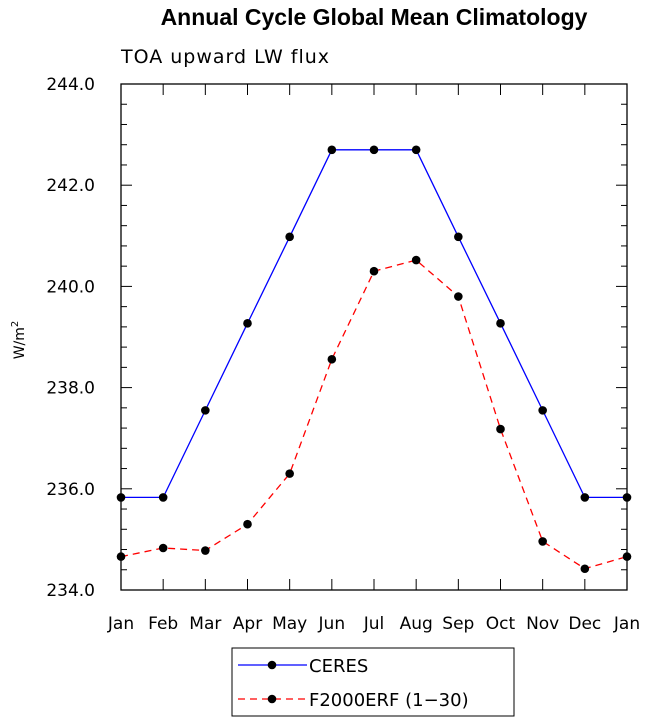  I want to click on y-tick-label: 242.0, so click(70, 186).